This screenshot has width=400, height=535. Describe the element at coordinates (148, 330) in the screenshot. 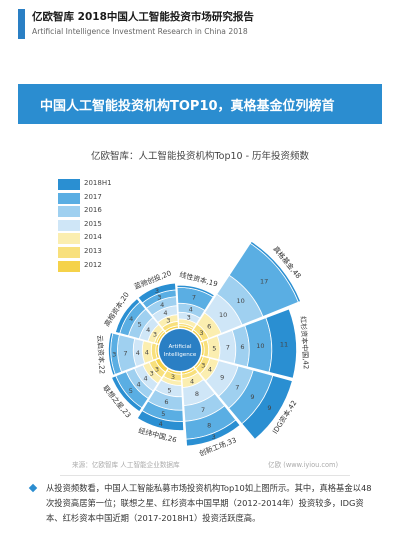

I see `segment-value-8-2015: 4` at that location.